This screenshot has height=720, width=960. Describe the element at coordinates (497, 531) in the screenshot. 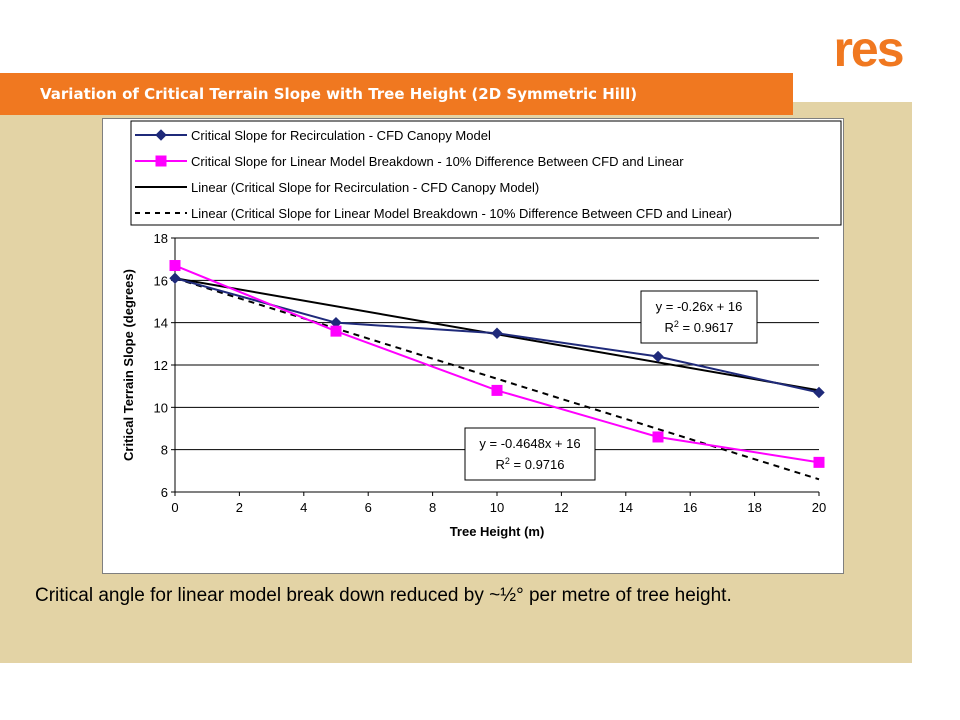

I see `x-axis-title: Tree Height (m)` at that location.